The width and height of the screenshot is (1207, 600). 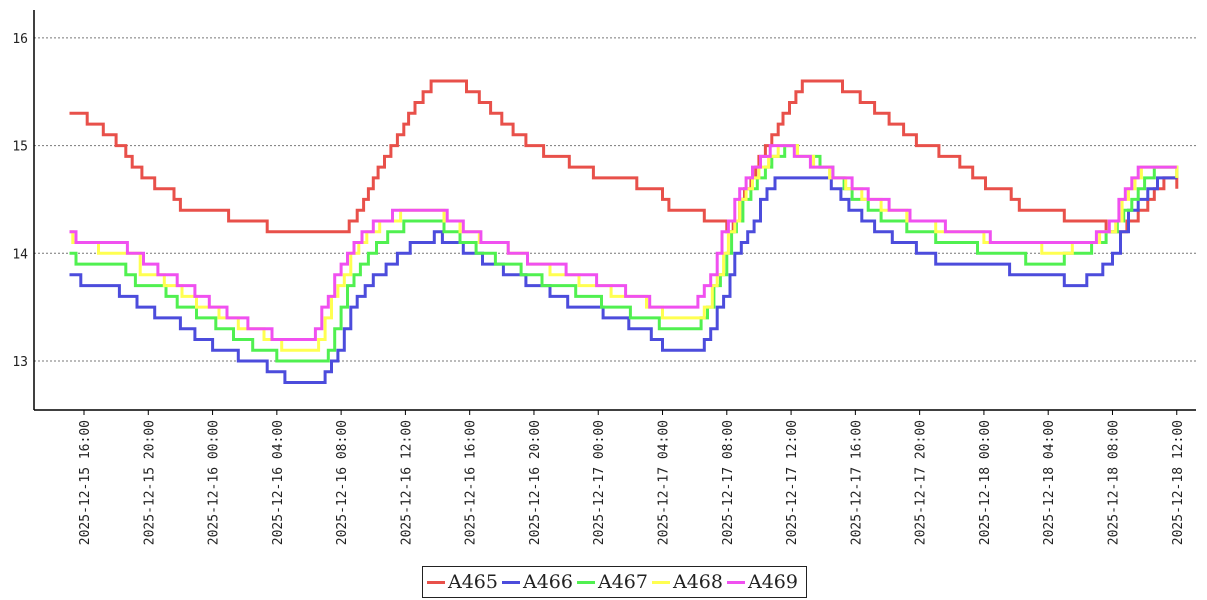 I want to click on x-tick-label: 2025-12-16 12:00, so click(x=406, y=482).